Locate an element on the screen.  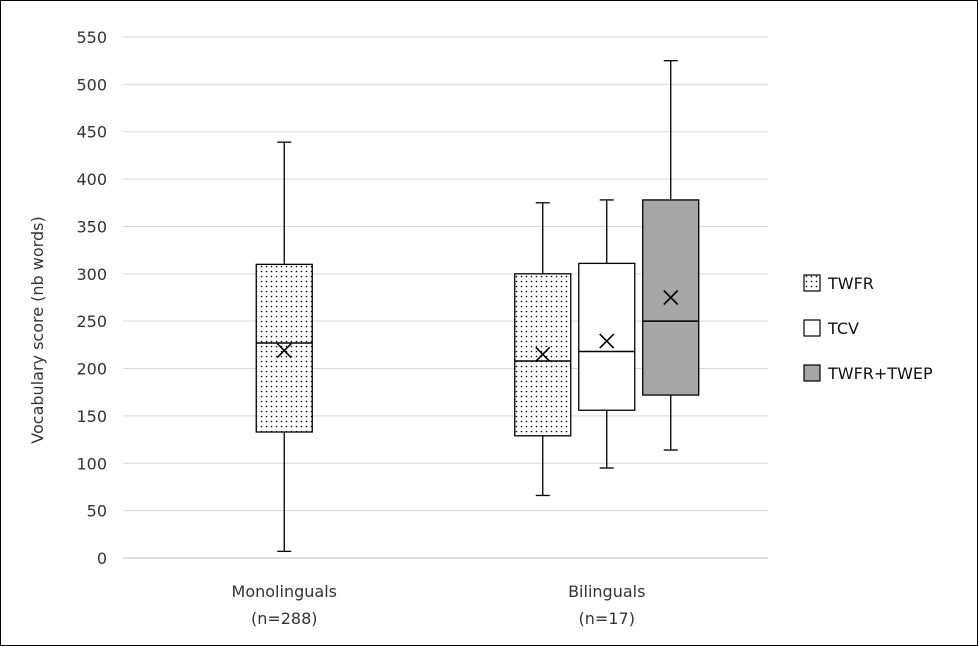
legend-label: TWFR+TWEP is located at coordinates (880, 373).